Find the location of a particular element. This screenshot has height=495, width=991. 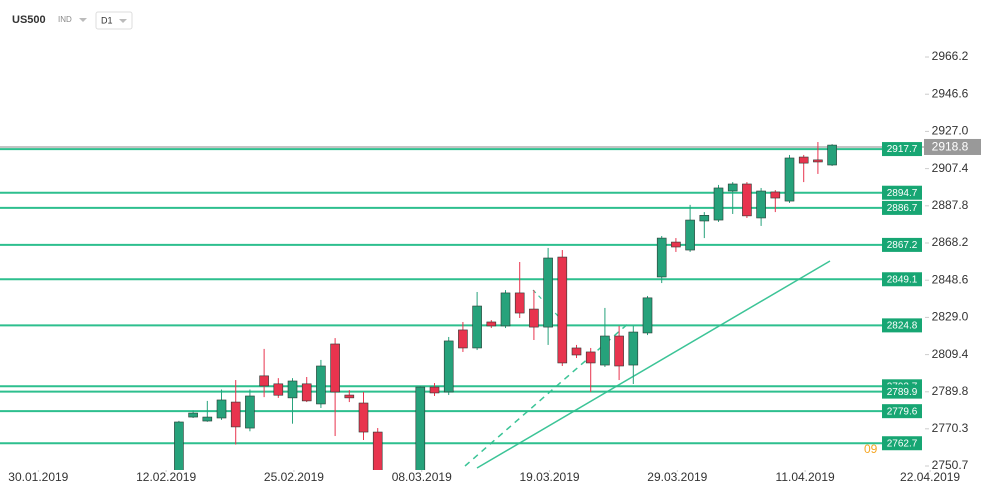

y-tick-label: 2829.0 is located at coordinates (950, 317).